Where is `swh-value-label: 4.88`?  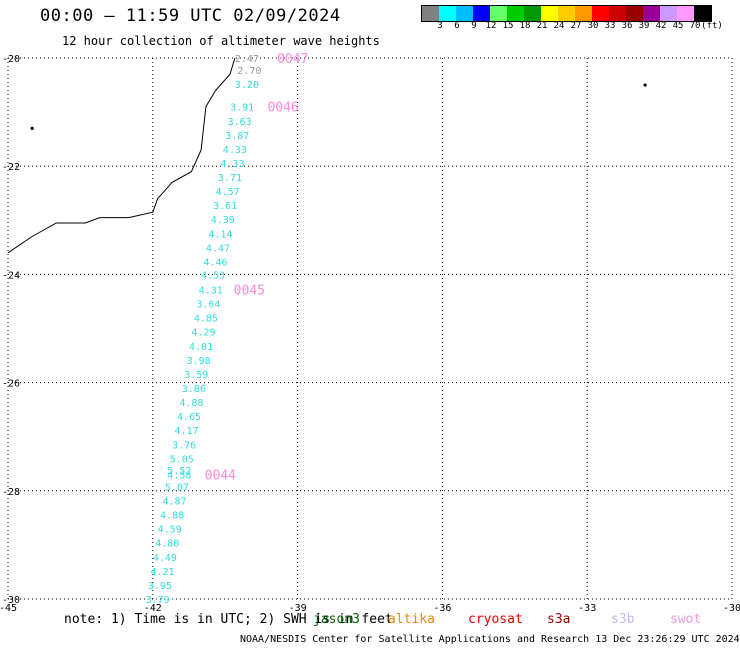 swh-value-label: 4.88 is located at coordinates (191, 403).